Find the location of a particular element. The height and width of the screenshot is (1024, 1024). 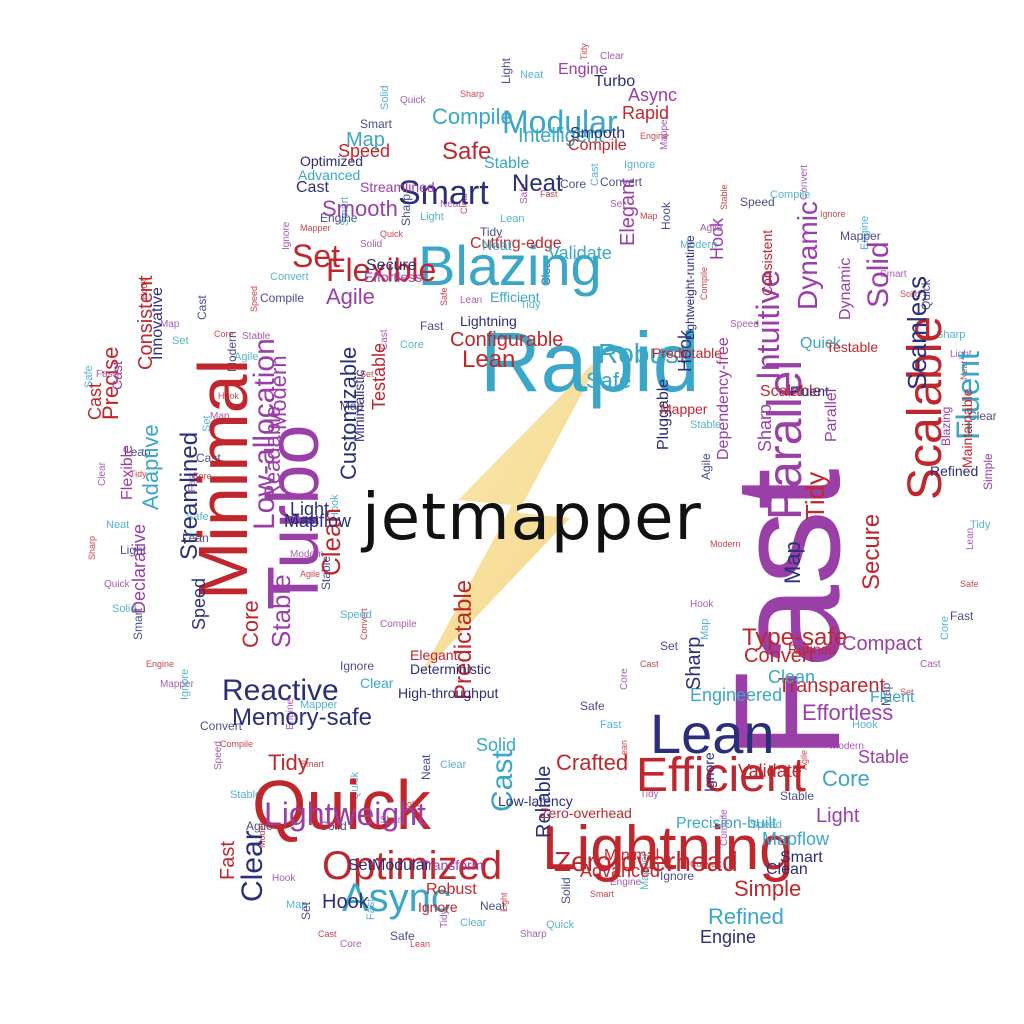

cloud-word: Adaptive is located at coordinates (150, 467).